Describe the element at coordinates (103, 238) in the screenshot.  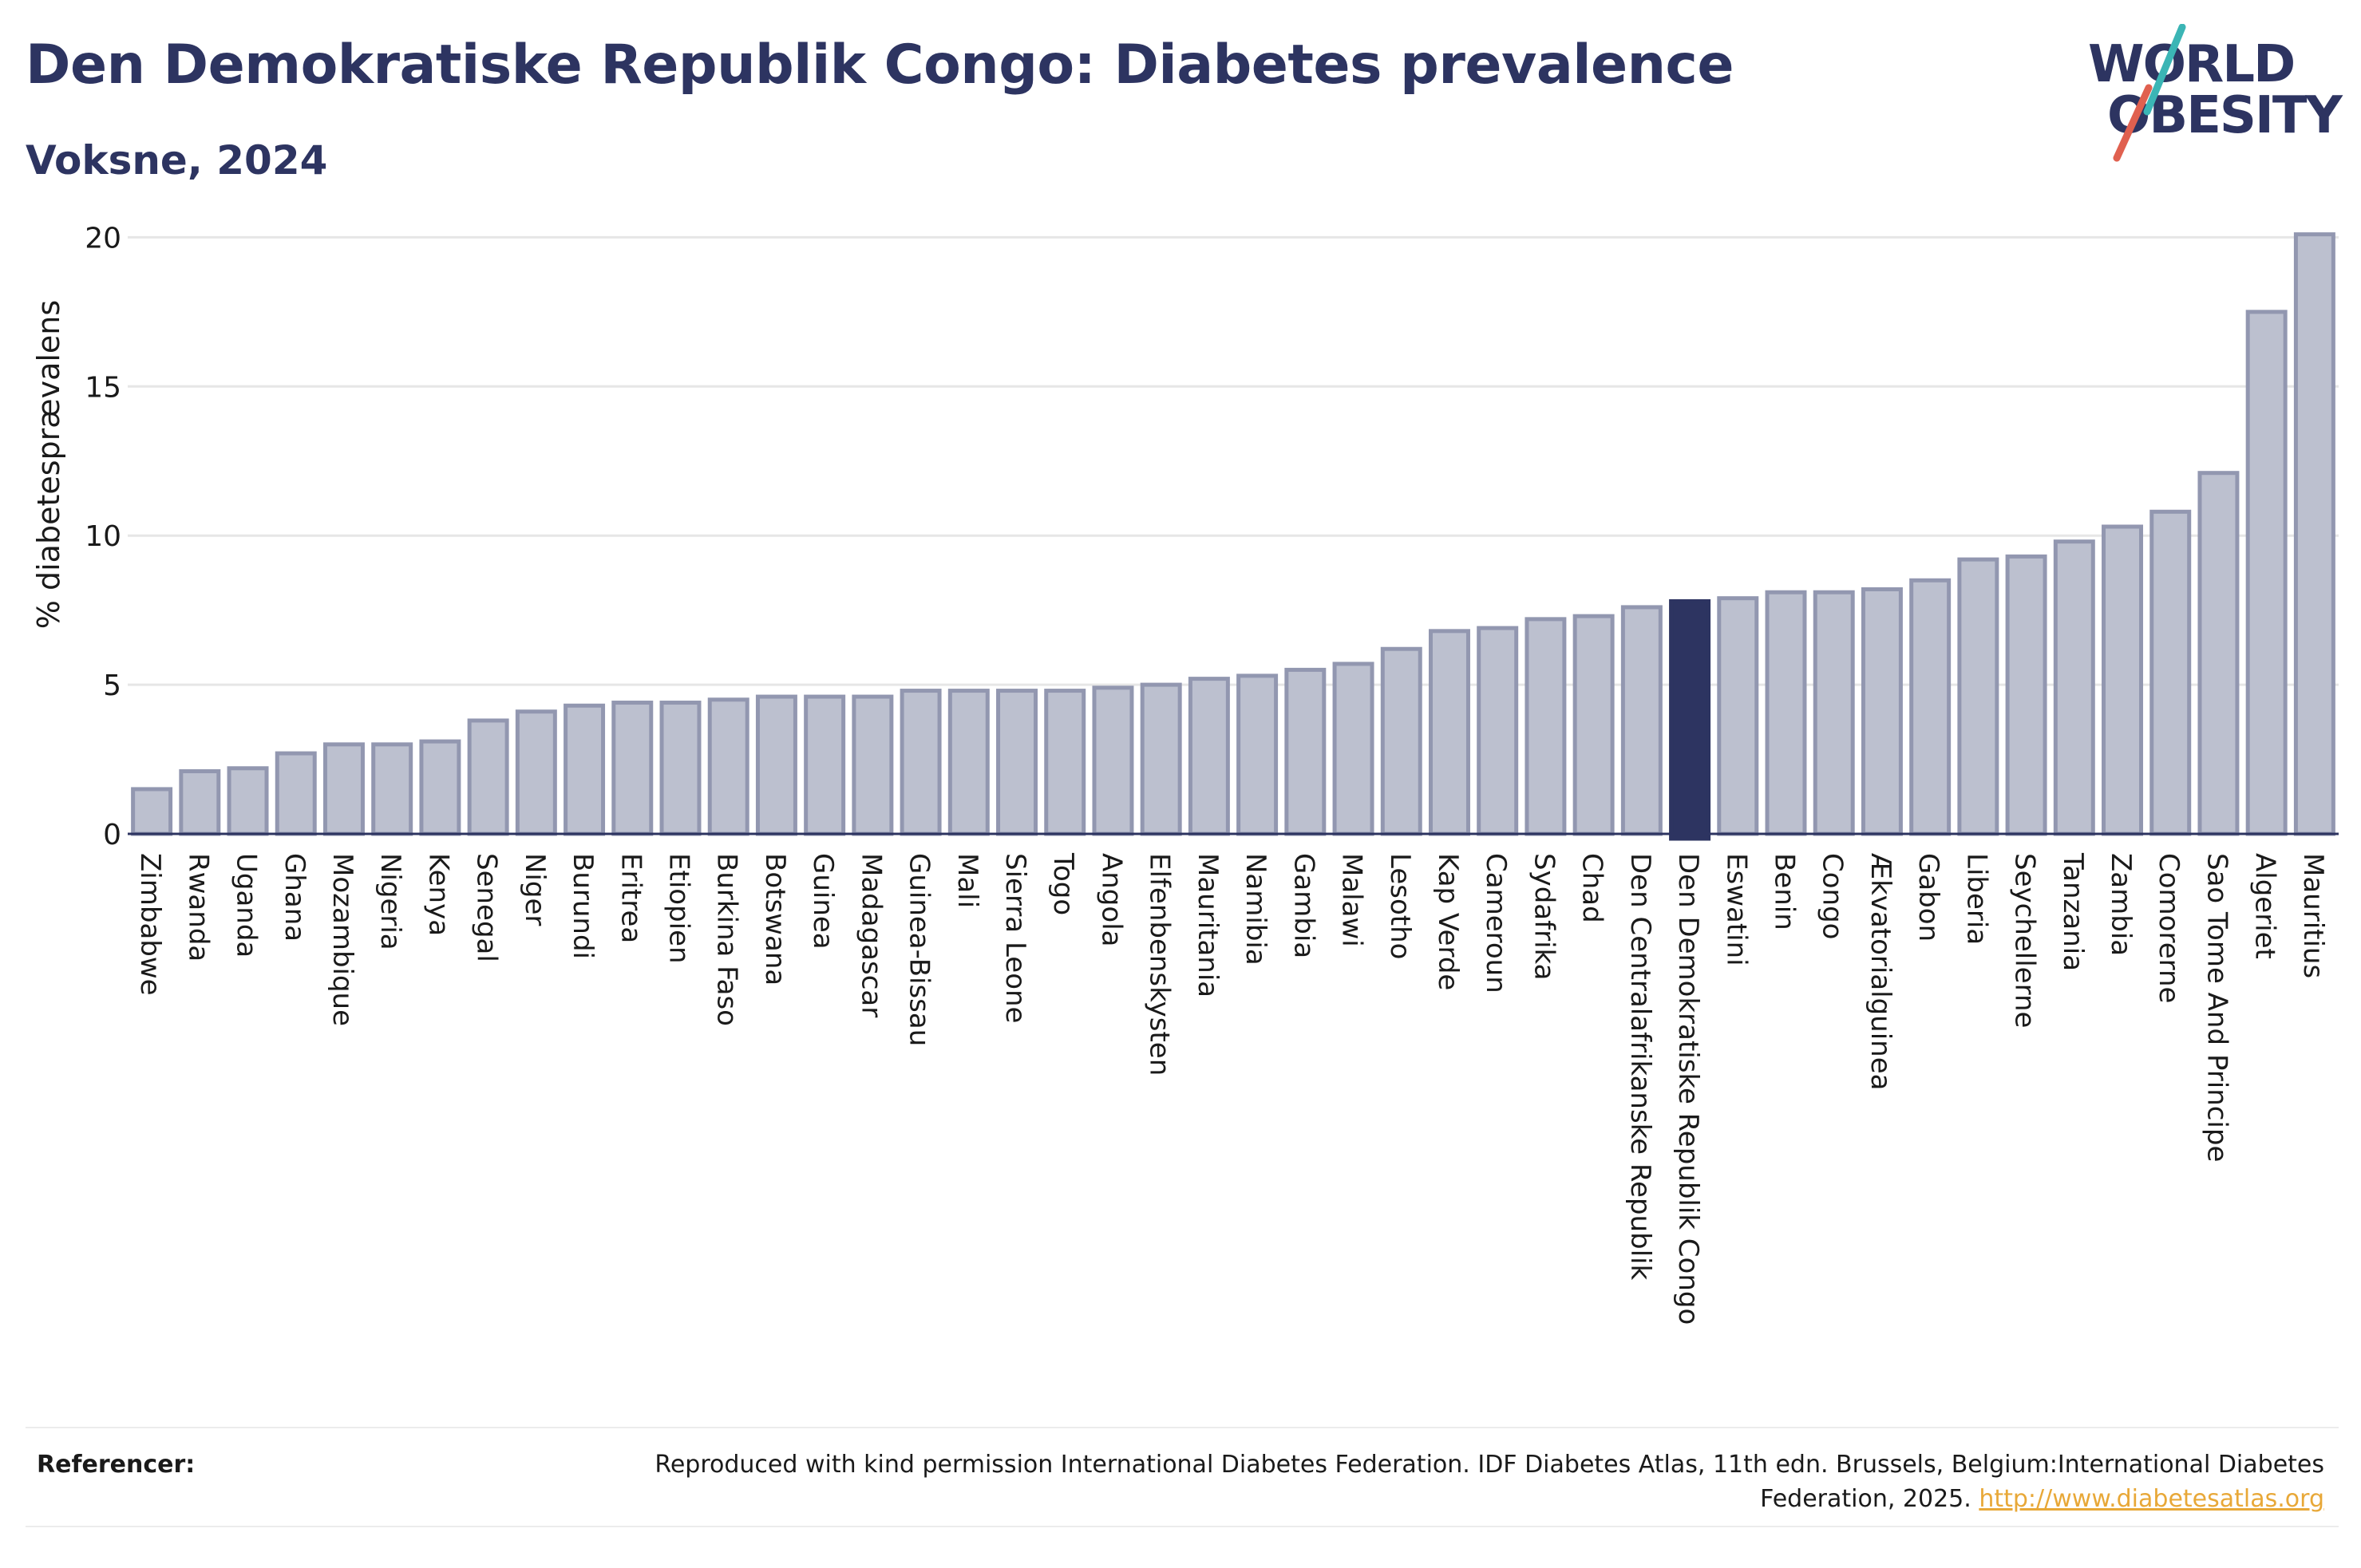
I see `y-tick-label: 20` at that location.